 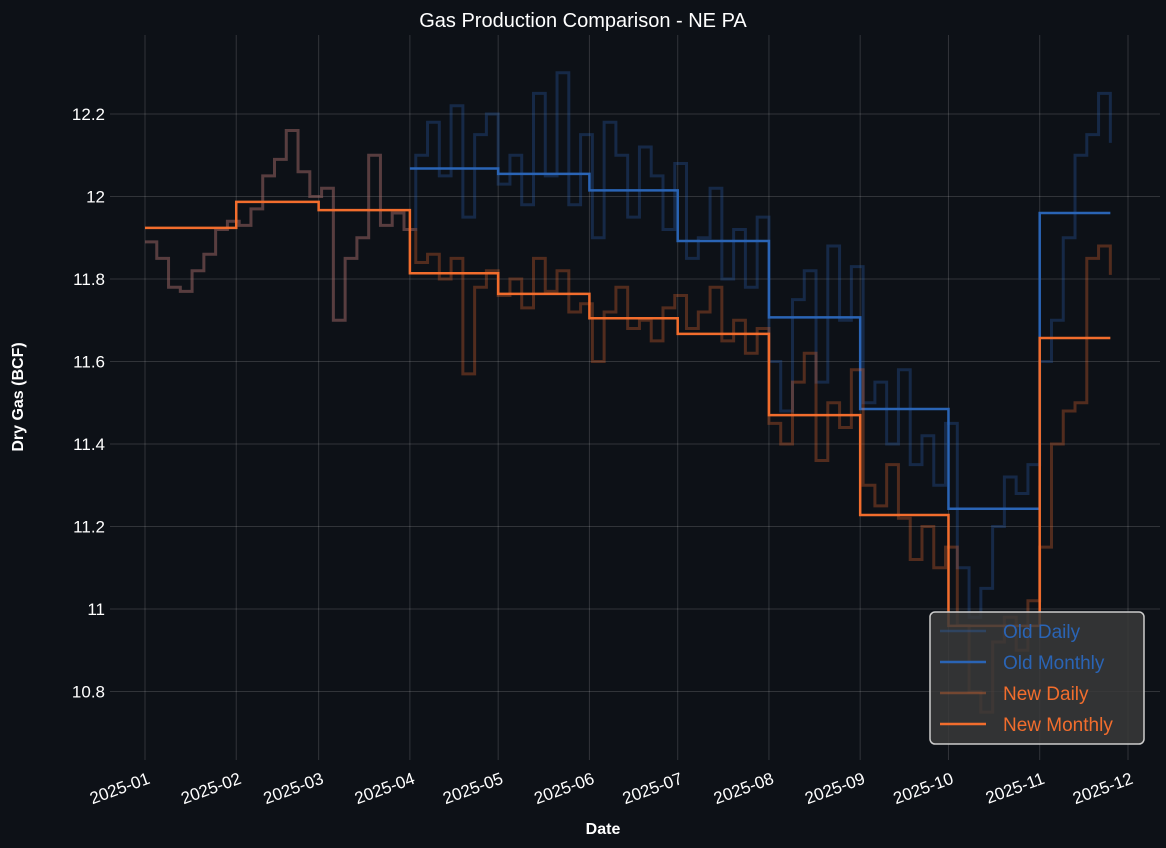 I want to click on legend-label: New Monthly, so click(x=1058, y=725).